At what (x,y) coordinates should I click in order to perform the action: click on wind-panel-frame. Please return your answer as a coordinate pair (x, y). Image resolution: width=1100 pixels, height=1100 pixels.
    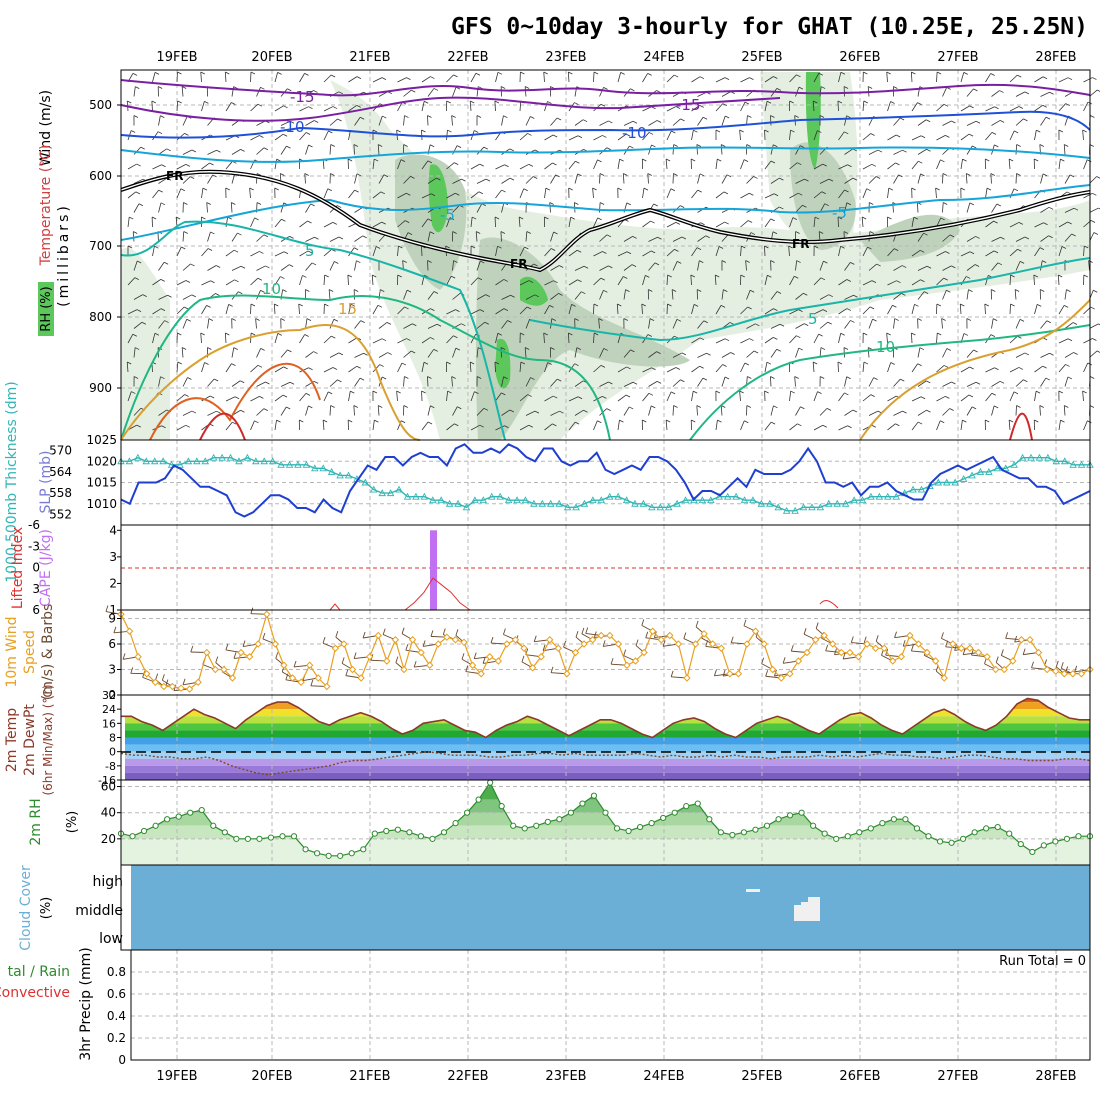
    Looking at the image, I should click on (605, 652).